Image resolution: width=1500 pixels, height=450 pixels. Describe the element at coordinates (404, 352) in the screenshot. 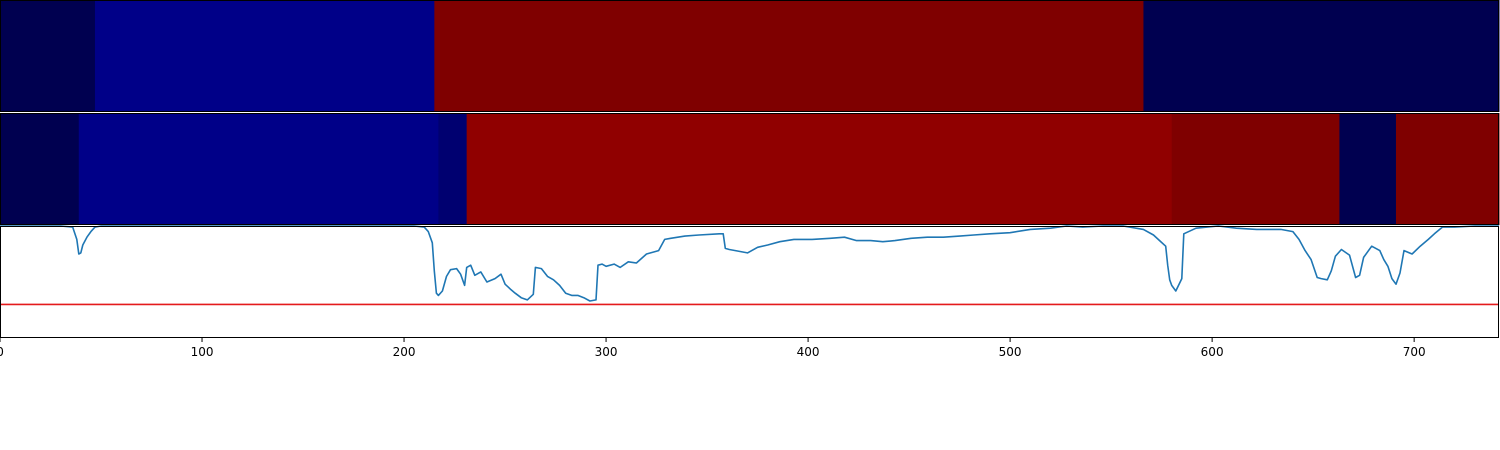

I see `x-tick-label-200: 200` at that location.